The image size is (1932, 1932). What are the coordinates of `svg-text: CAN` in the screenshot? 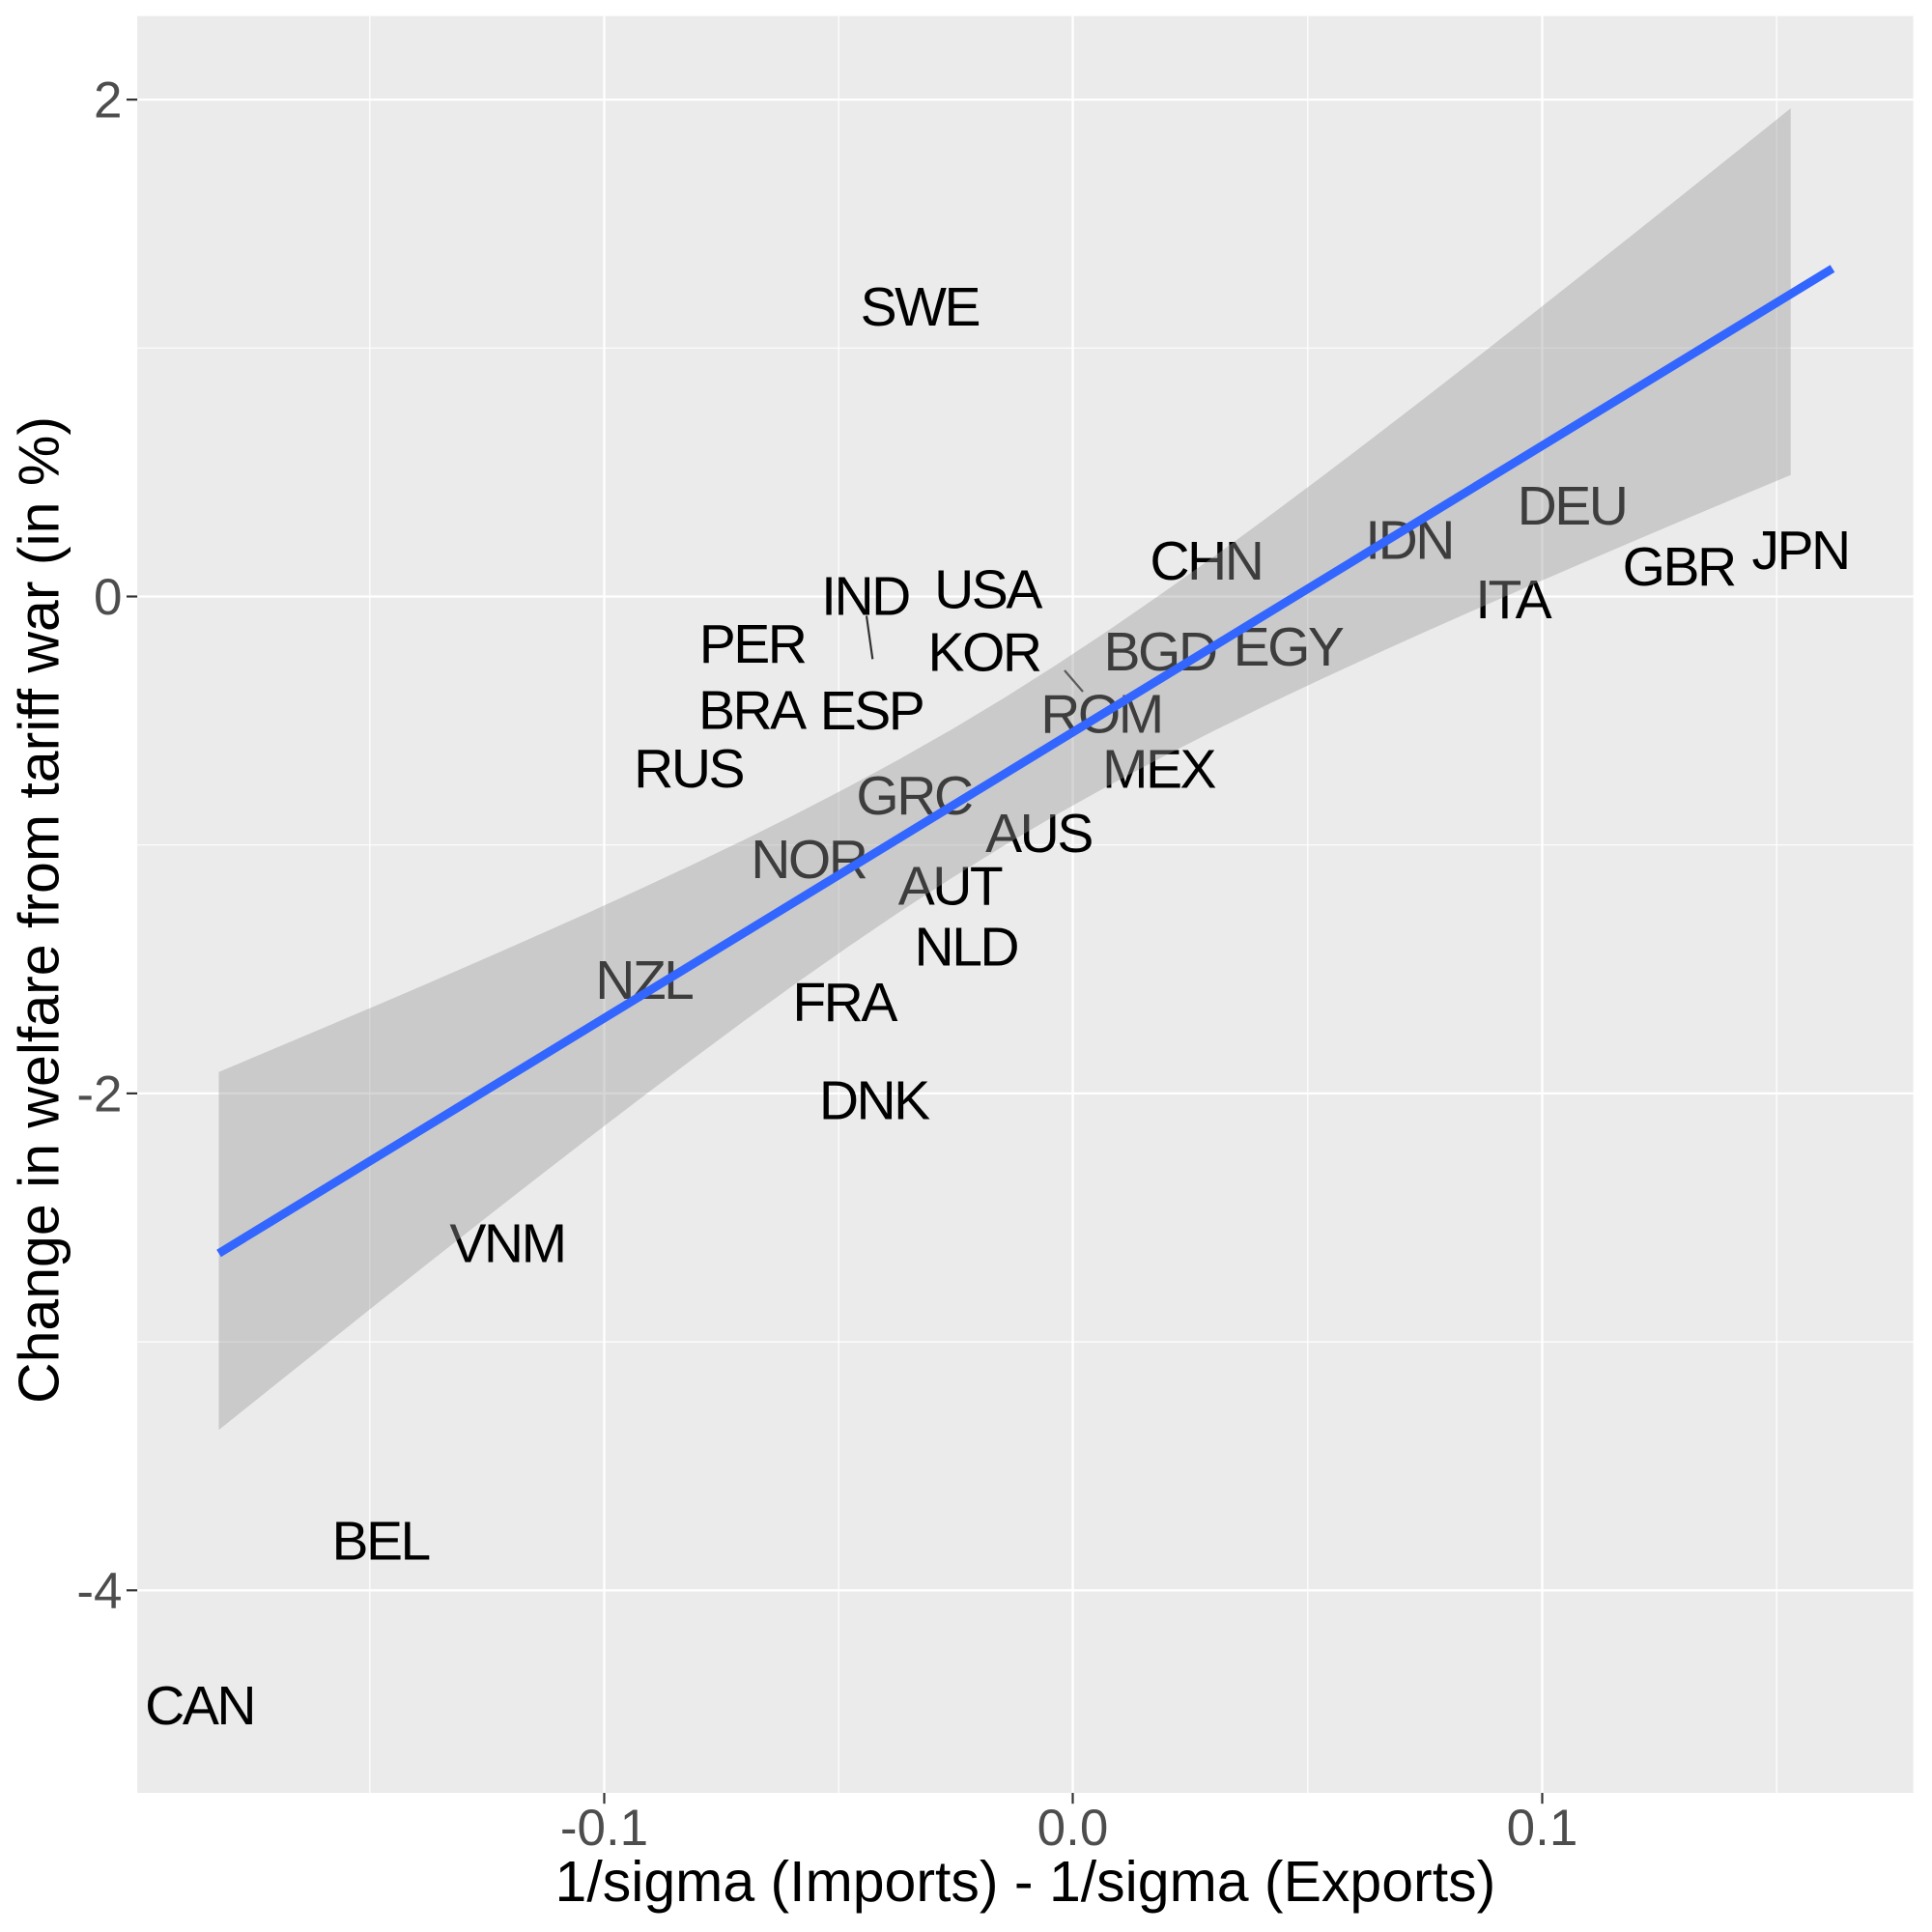 It's located at (199, 1706).